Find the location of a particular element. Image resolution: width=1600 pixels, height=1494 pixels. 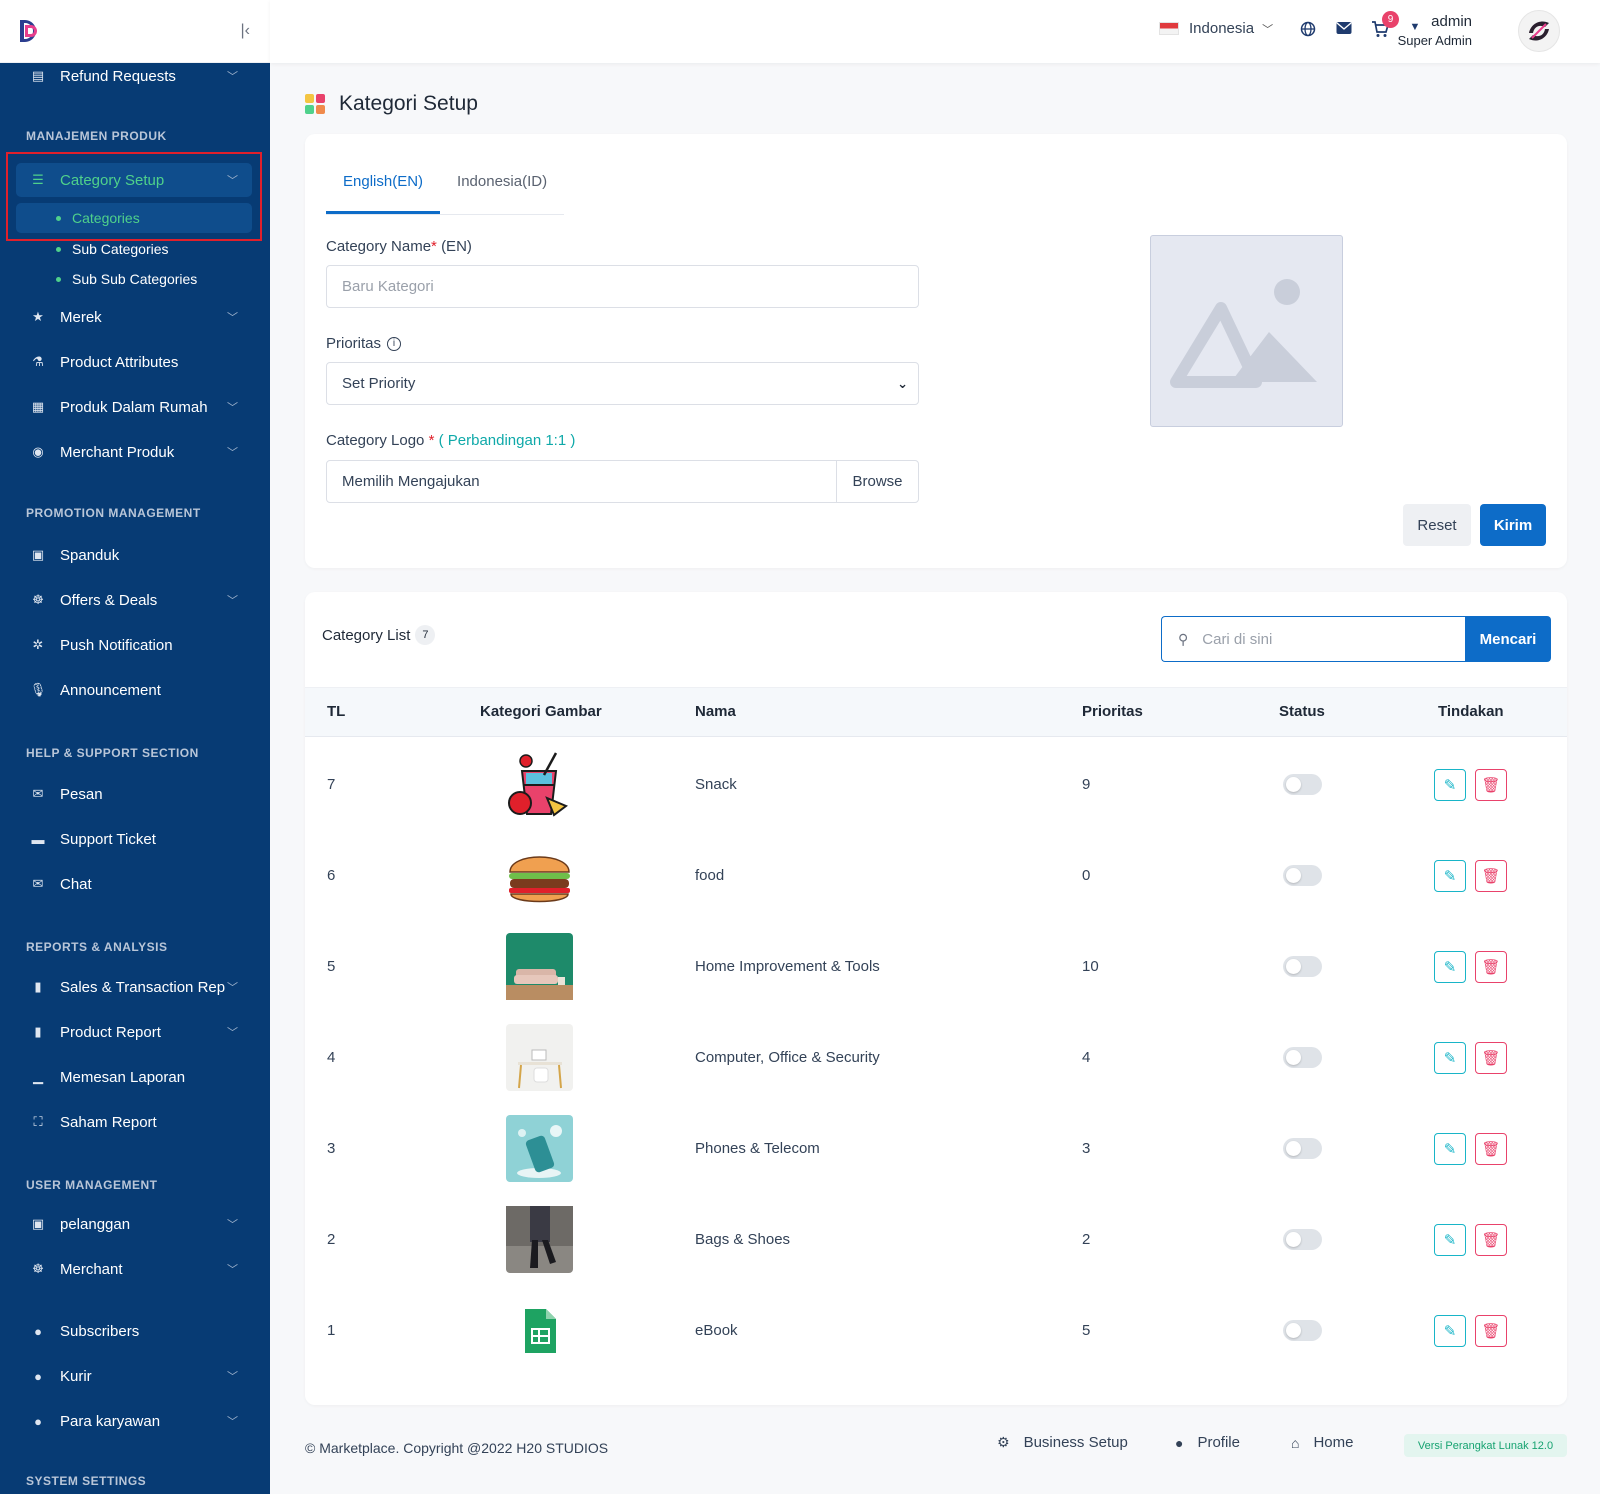

sidebar-item-produk-dalam-rumah: ▦ Produk Dalam Rumah ﹀ is located at coordinates (135, 407).